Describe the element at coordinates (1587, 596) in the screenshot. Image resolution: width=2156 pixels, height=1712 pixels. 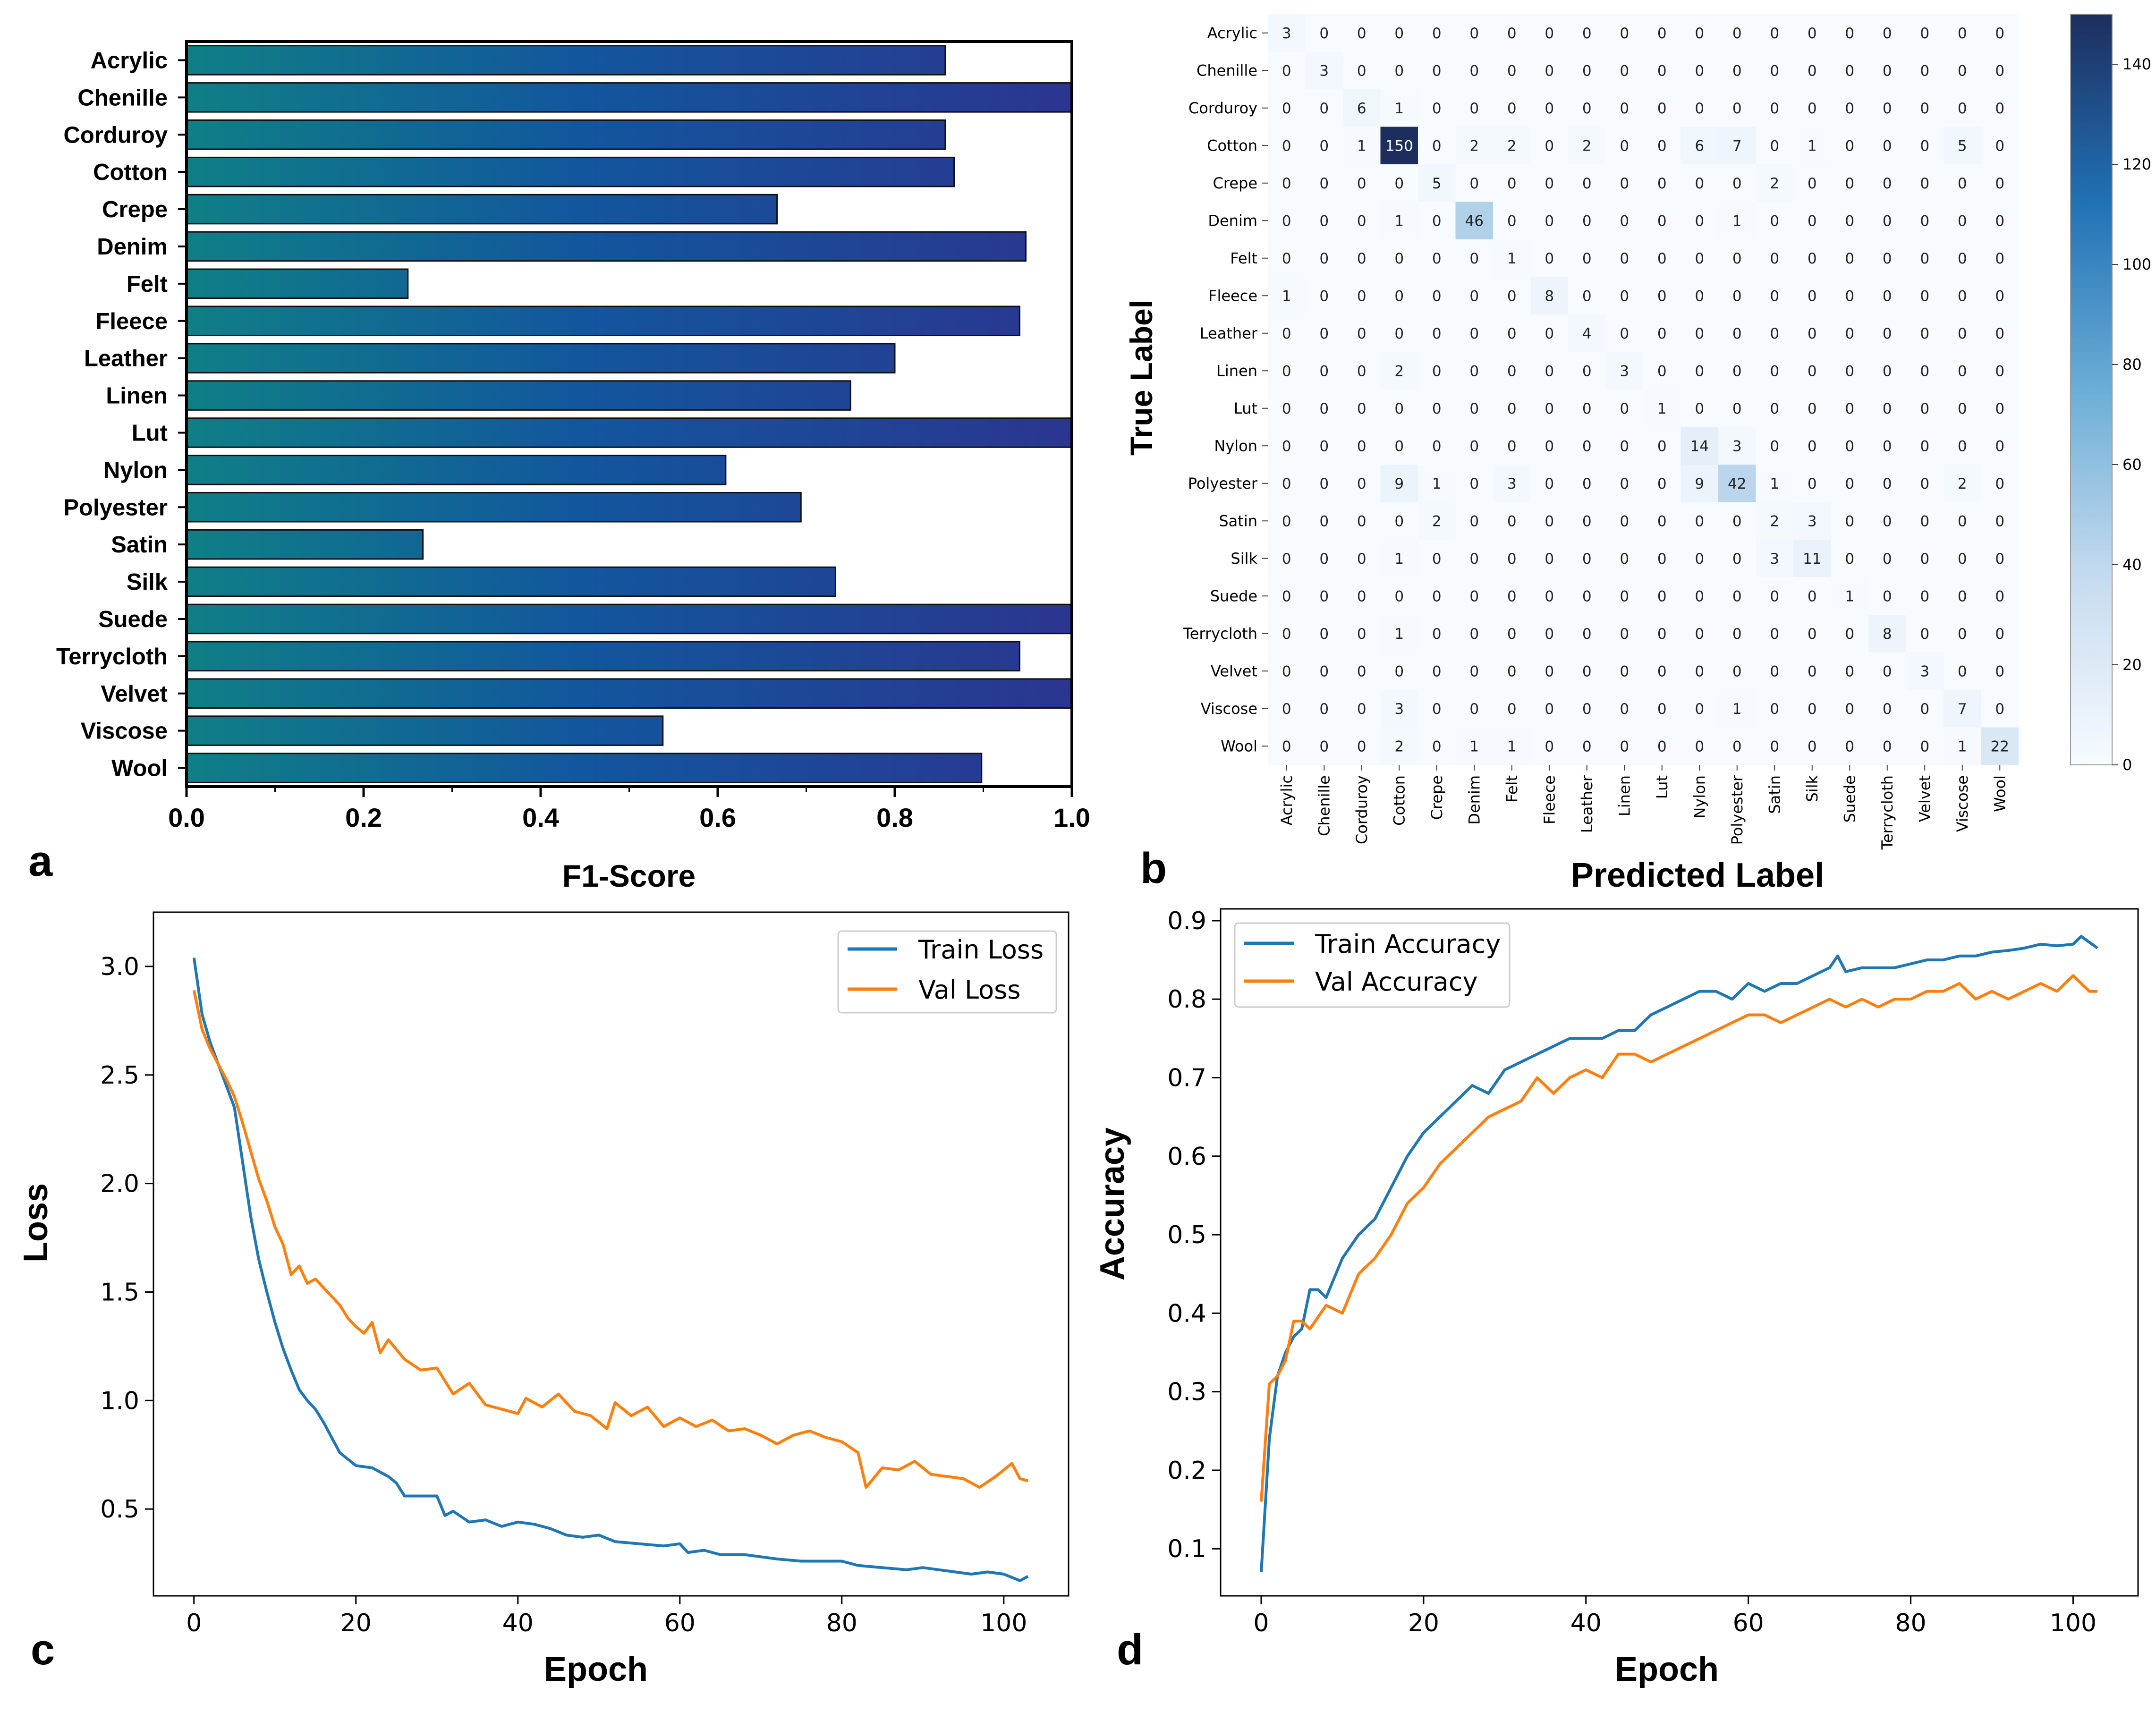
I see `cell-suede-leather` at that location.